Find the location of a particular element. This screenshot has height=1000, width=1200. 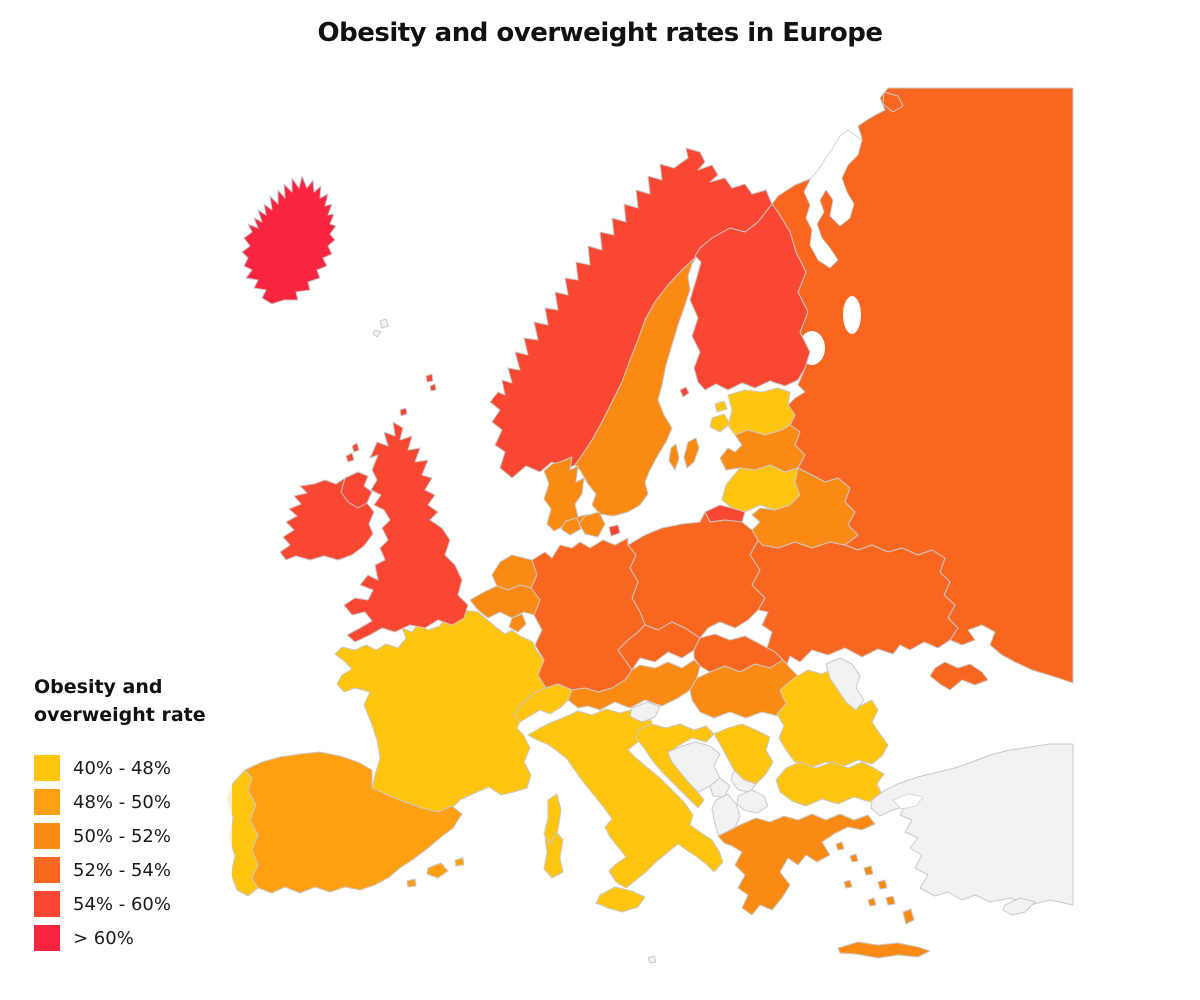

country-netherlands is located at coordinates (514, 572).